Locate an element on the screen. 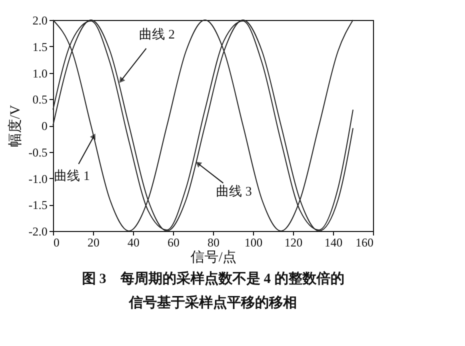 This screenshot has height=346, width=465. y-axis-title: 幅度/V is located at coordinates (16, 126).